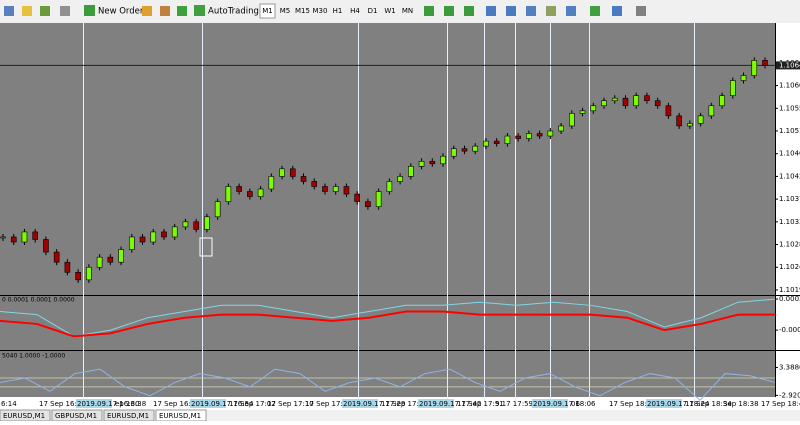 This screenshot has width=800, height=425. What do you see at coordinates (789, 267) in the screenshot?
I see `price-label: 1.10240` at bounding box center [789, 267].